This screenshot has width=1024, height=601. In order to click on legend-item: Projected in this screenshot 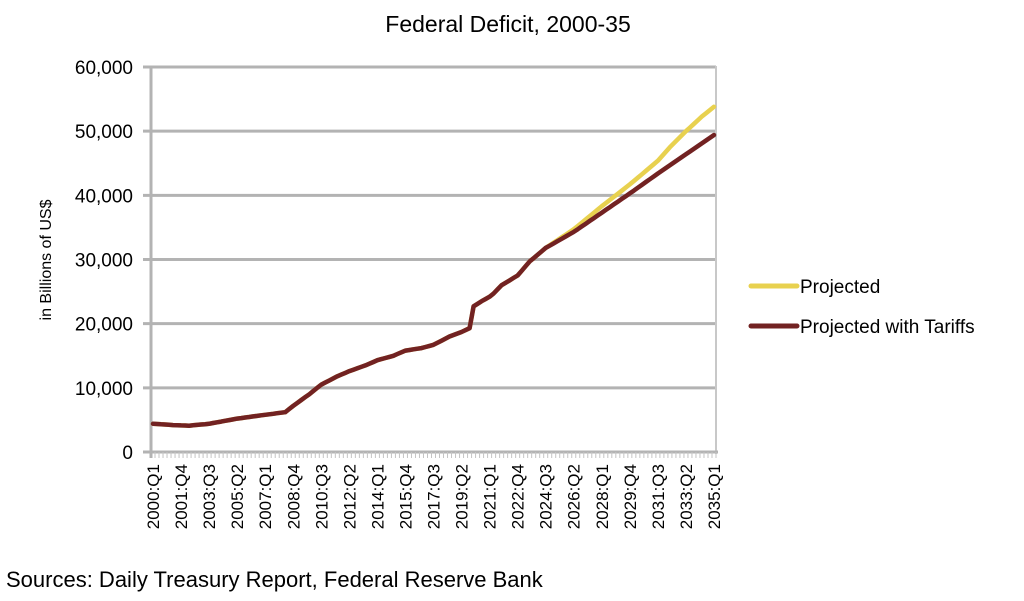, I will do `click(814, 287)`.